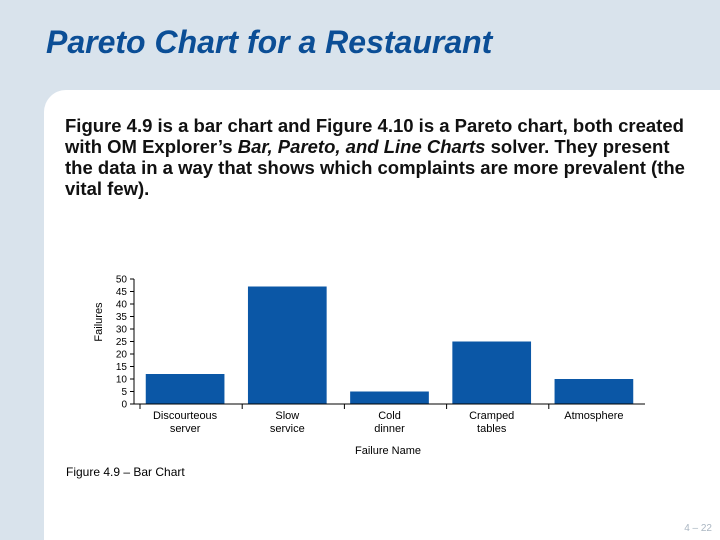 The height and width of the screenshot is (540, 720). Describe the element at coordinates (361, 146) in the screenshot. I see `solver-name: Bar, Pareto, and Line Charts` at that location.